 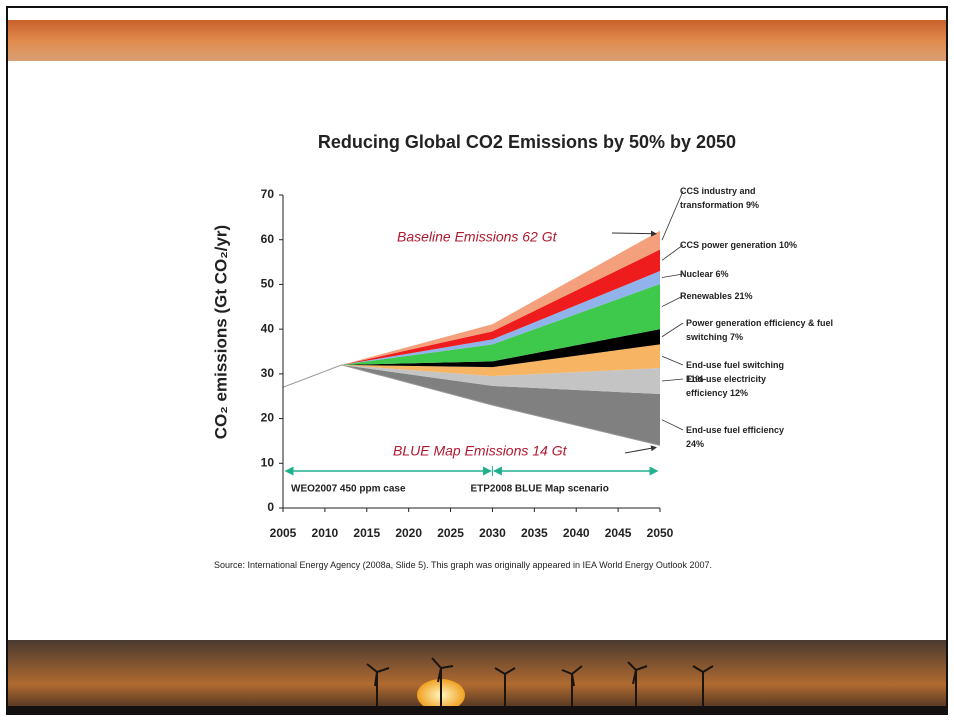 I want to click on y-tick-label: 60, so click(x=268, y=239).